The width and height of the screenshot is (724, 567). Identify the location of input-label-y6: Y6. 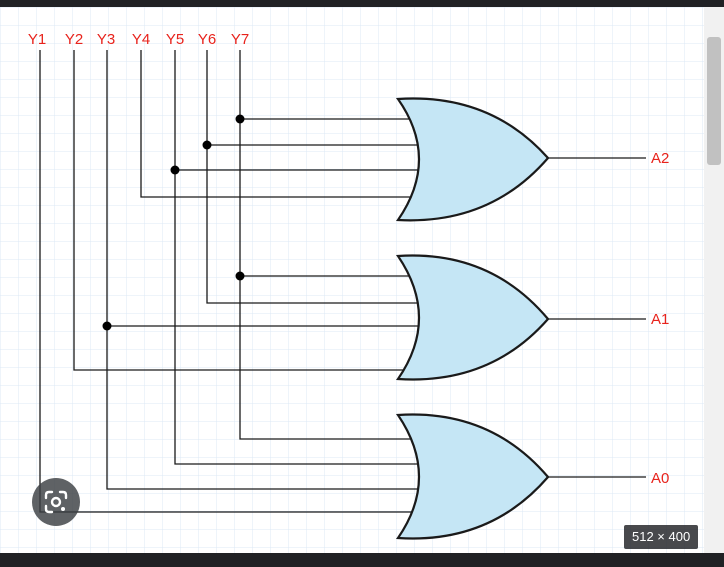
(207, 39).